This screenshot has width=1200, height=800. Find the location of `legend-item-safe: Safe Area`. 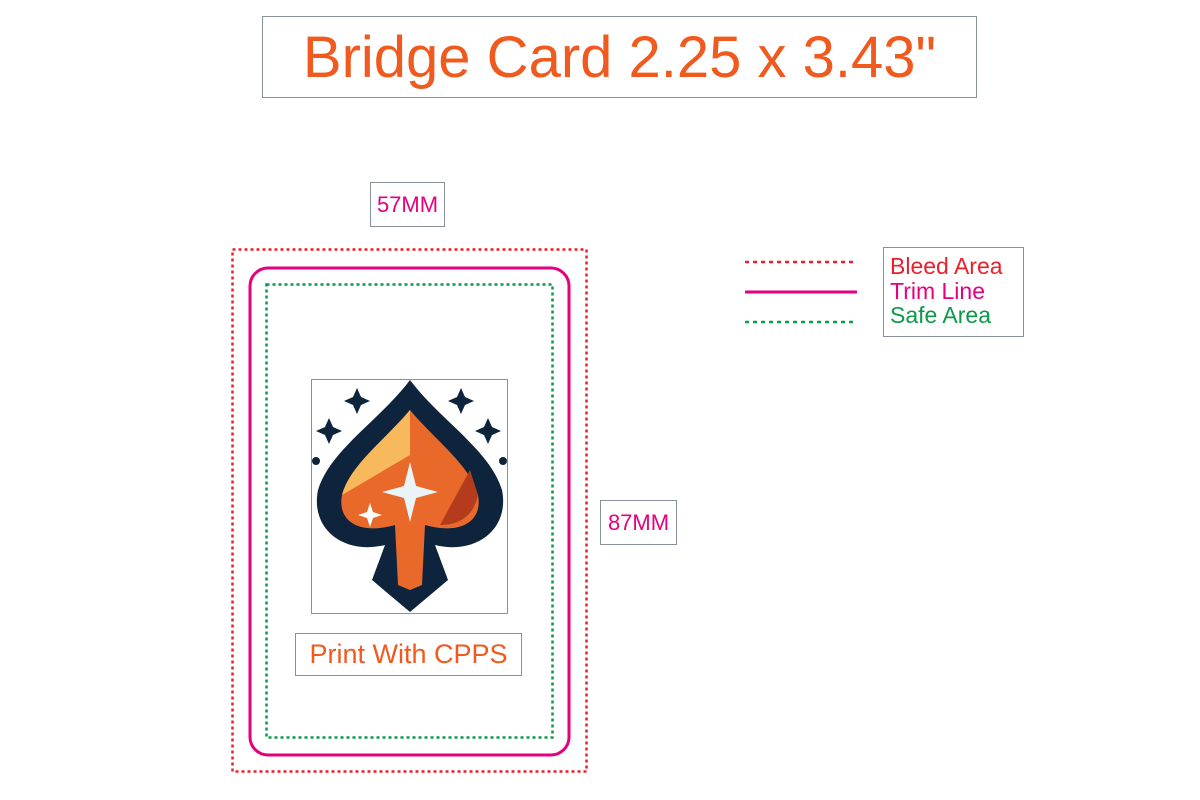

legend-item-safe: Safe Area is located at coordinates (941, 315).